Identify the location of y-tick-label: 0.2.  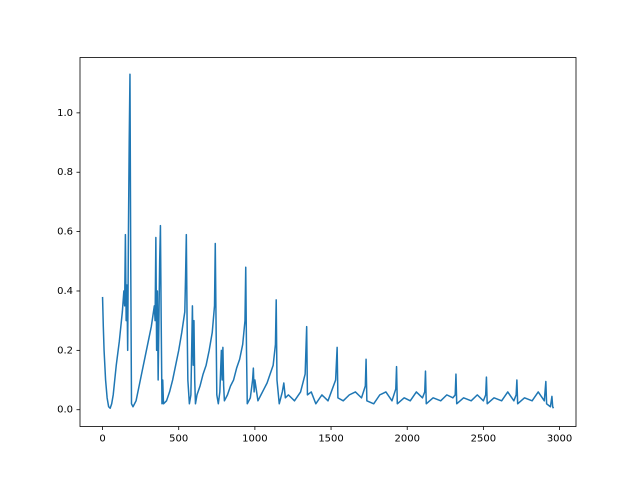
(65, 350).